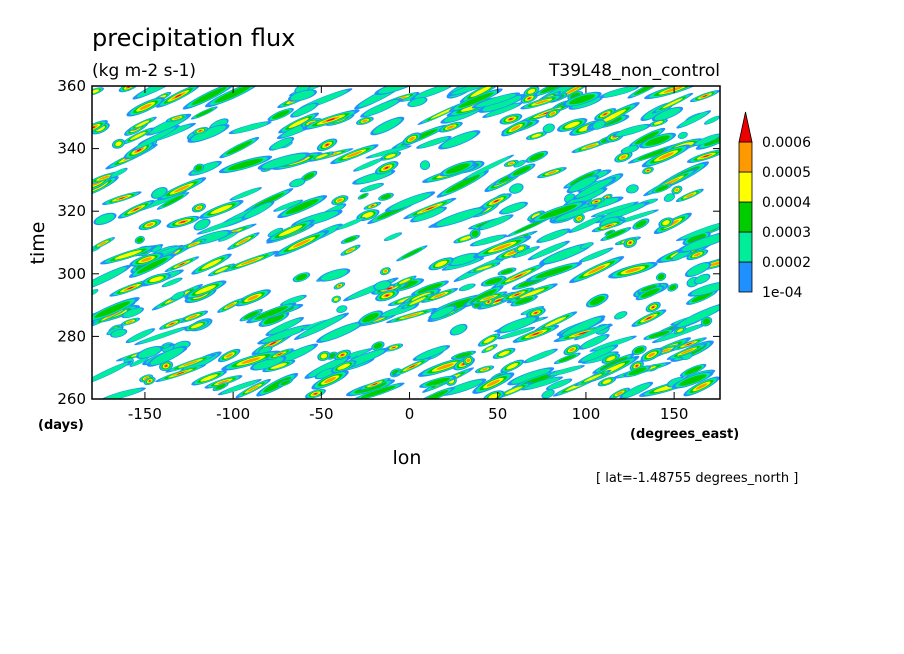 Image resolution: width=904 pixels, height=654 pixels. What do you see at coordinates (407, 458) in the screenshot?
I see `x-axis-label: lon` at bounding box center [407, 458].